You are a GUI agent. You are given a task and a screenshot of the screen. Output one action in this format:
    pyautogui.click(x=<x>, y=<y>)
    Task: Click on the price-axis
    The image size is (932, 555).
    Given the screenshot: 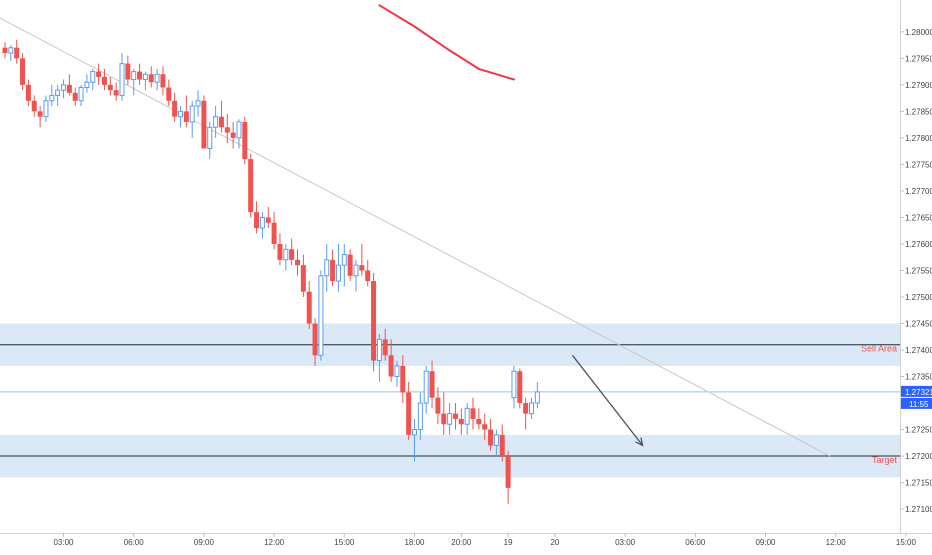 What is the action you would take?
    pyautogui.click(x=916, y=275)
    